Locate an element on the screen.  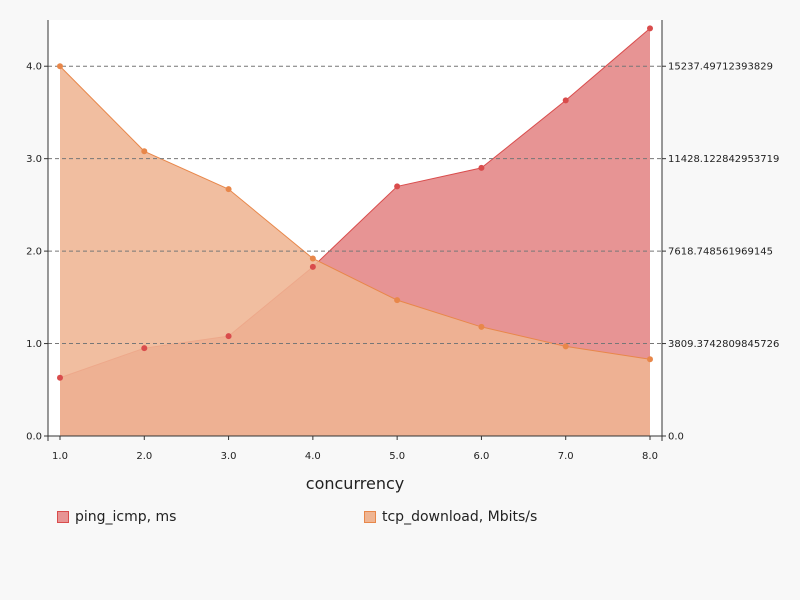
right-tick-label-1: 0.0 is located at coordinates (676, 437).